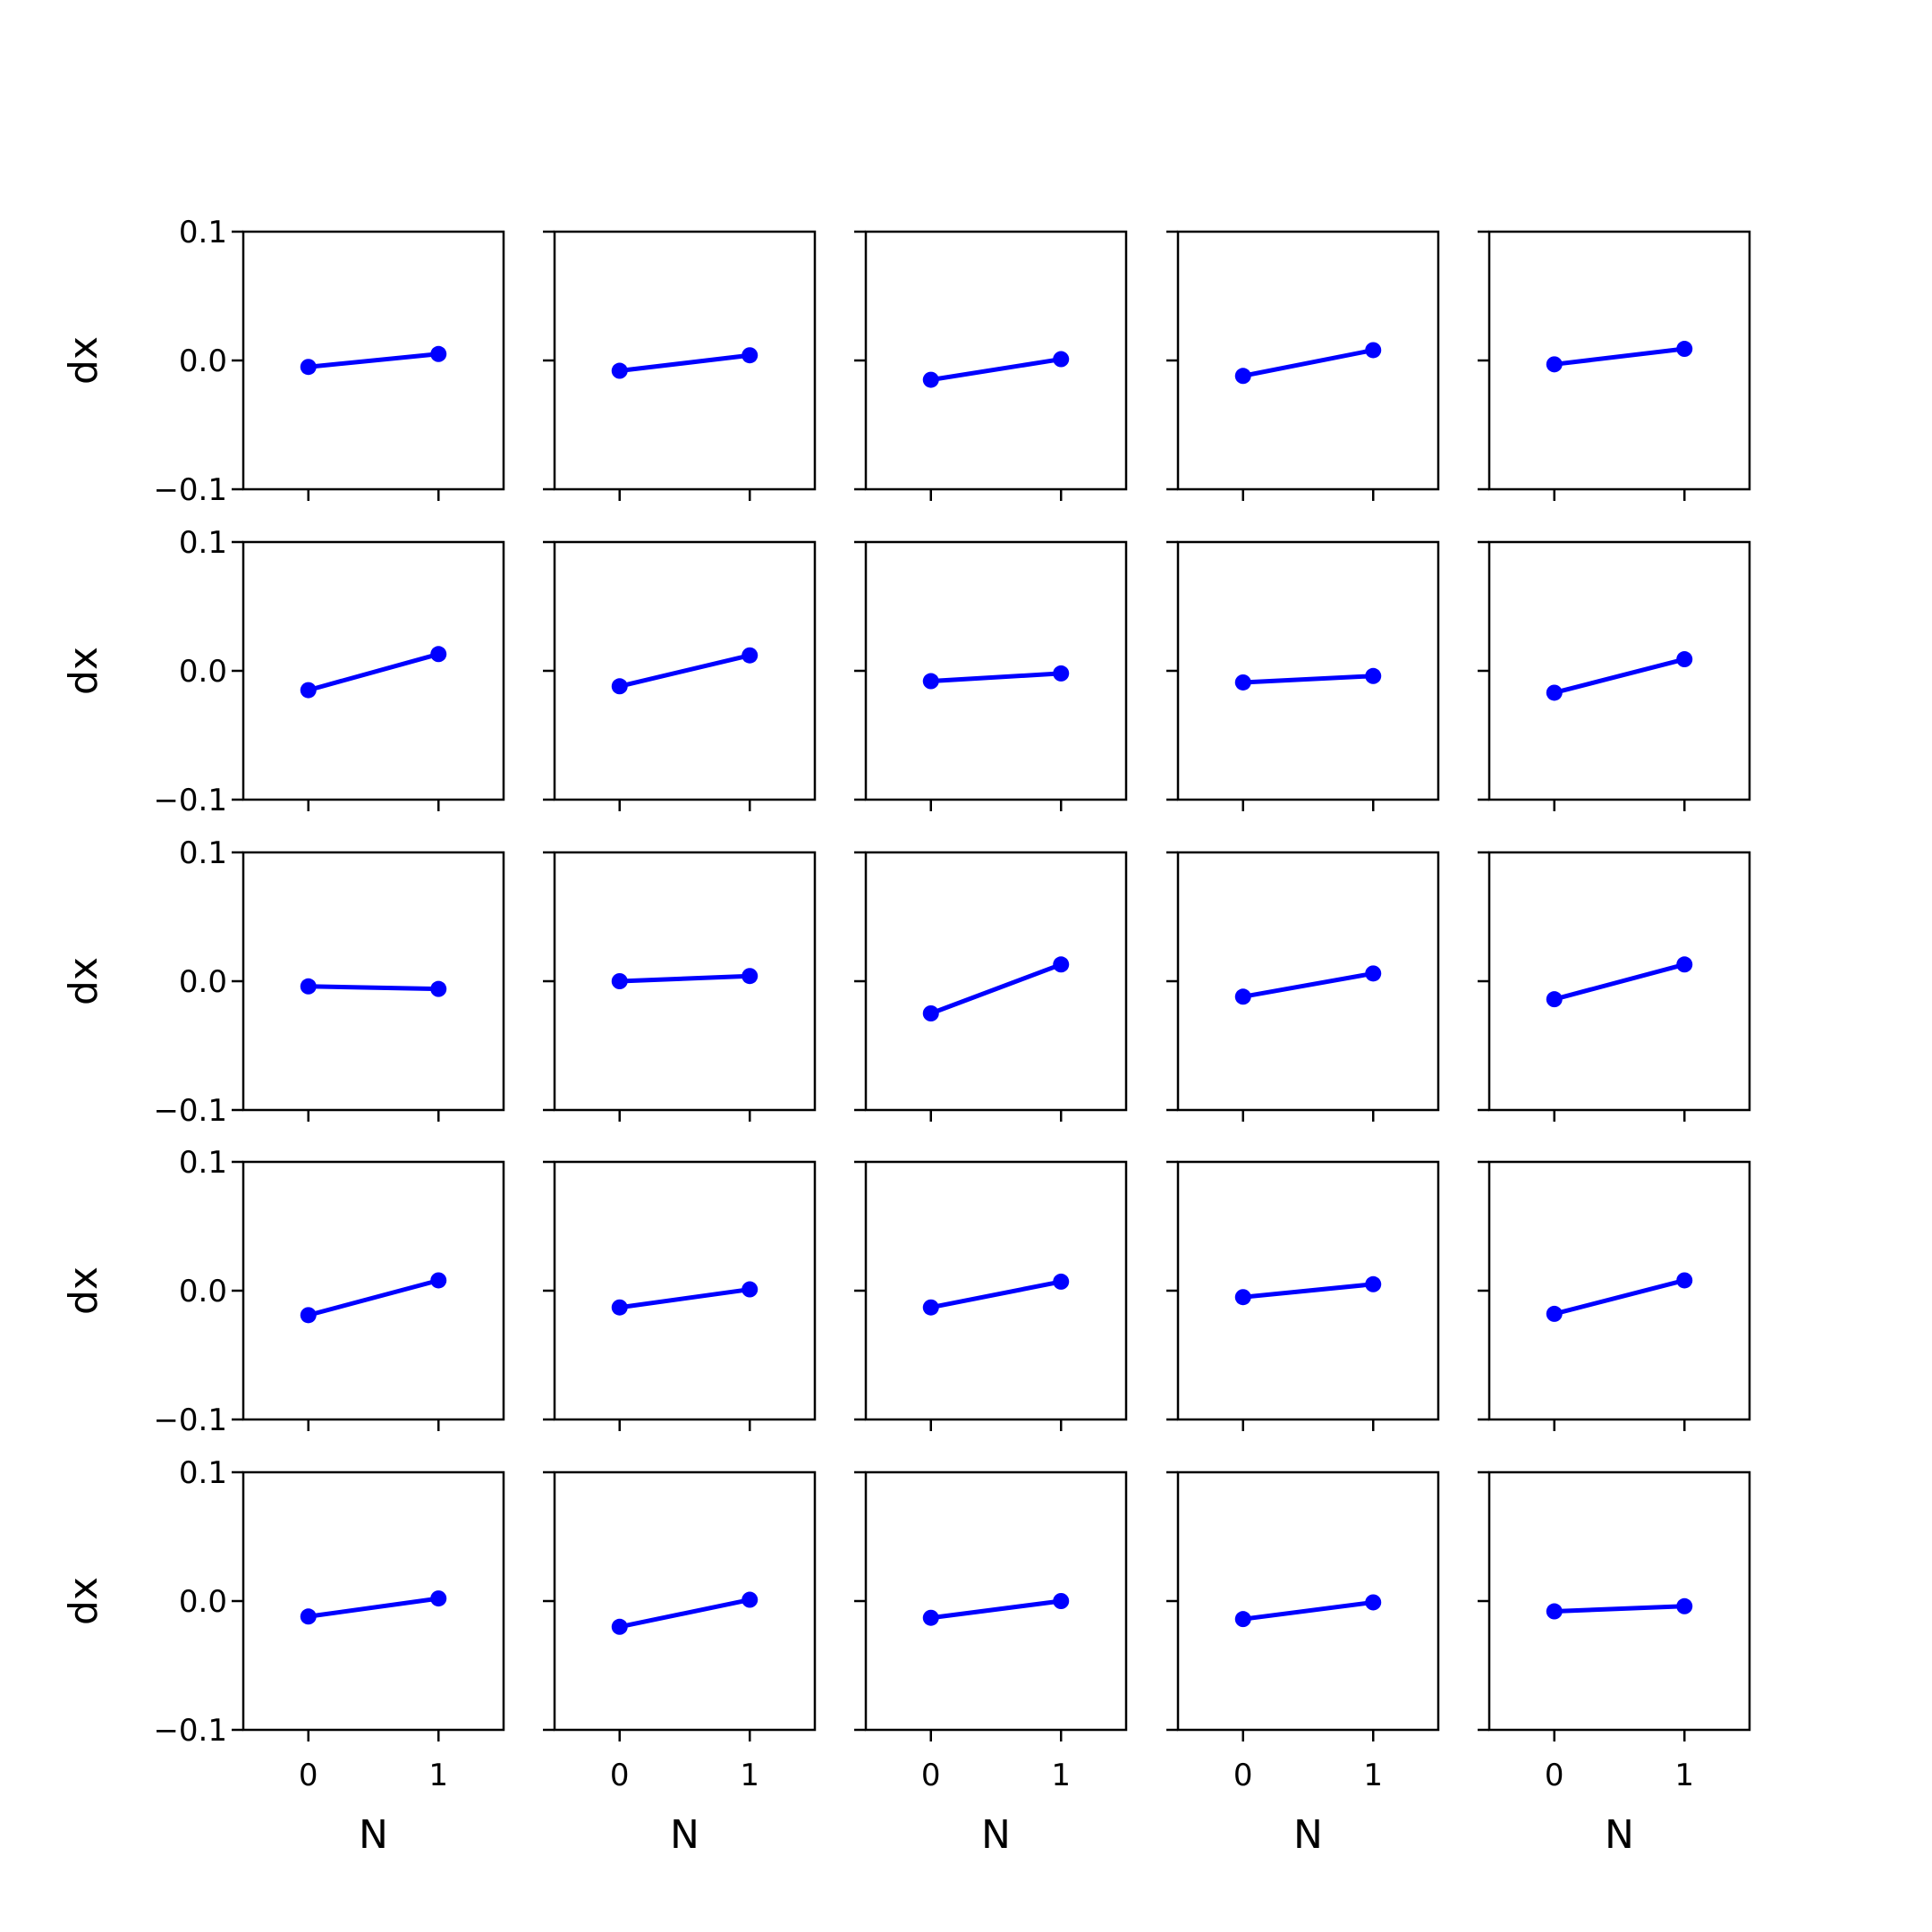 The width and height of the screenshot is (1932, 1932). I want to click on subplot-r0-c3, so click(1303, 365).